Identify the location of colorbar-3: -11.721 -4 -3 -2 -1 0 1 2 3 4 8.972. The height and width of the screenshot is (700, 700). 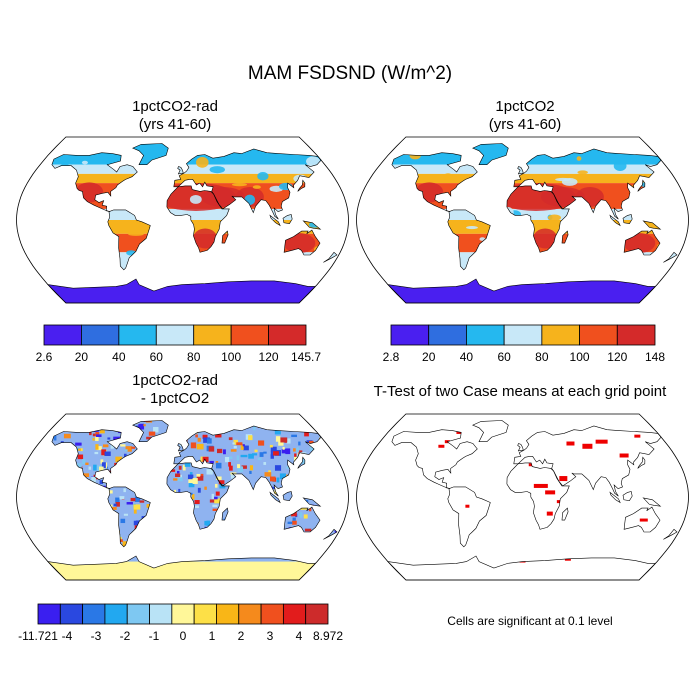
(180, 623).